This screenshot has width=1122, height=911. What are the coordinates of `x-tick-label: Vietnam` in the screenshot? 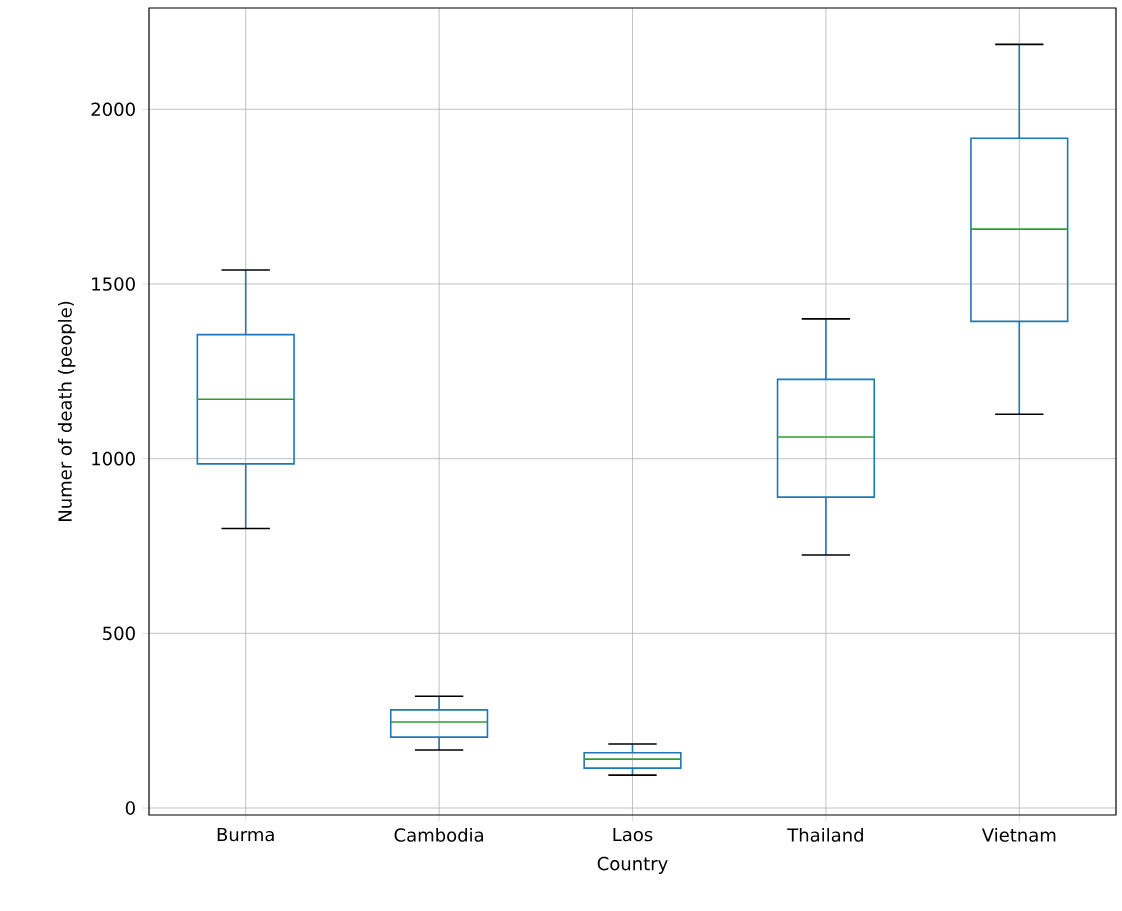 It's located at (1018, 834).